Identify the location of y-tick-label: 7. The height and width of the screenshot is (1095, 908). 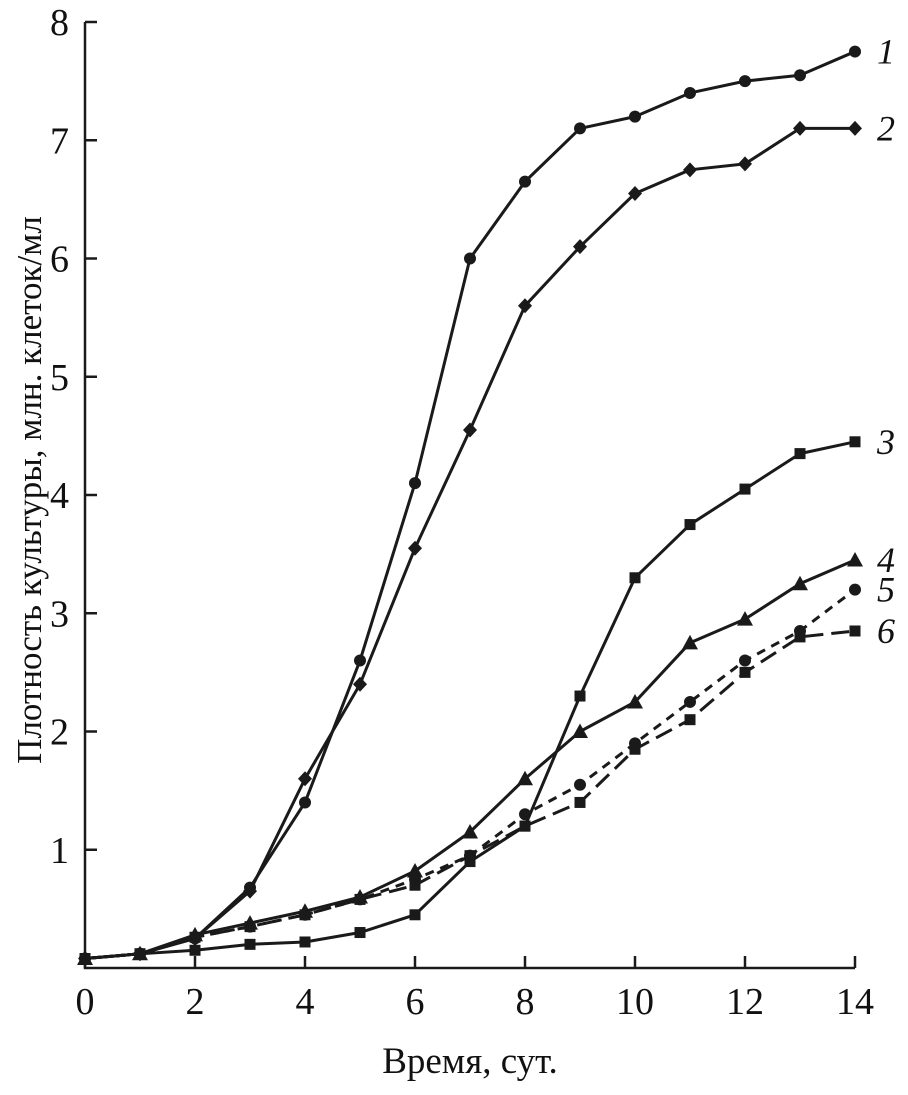
(59, 141).